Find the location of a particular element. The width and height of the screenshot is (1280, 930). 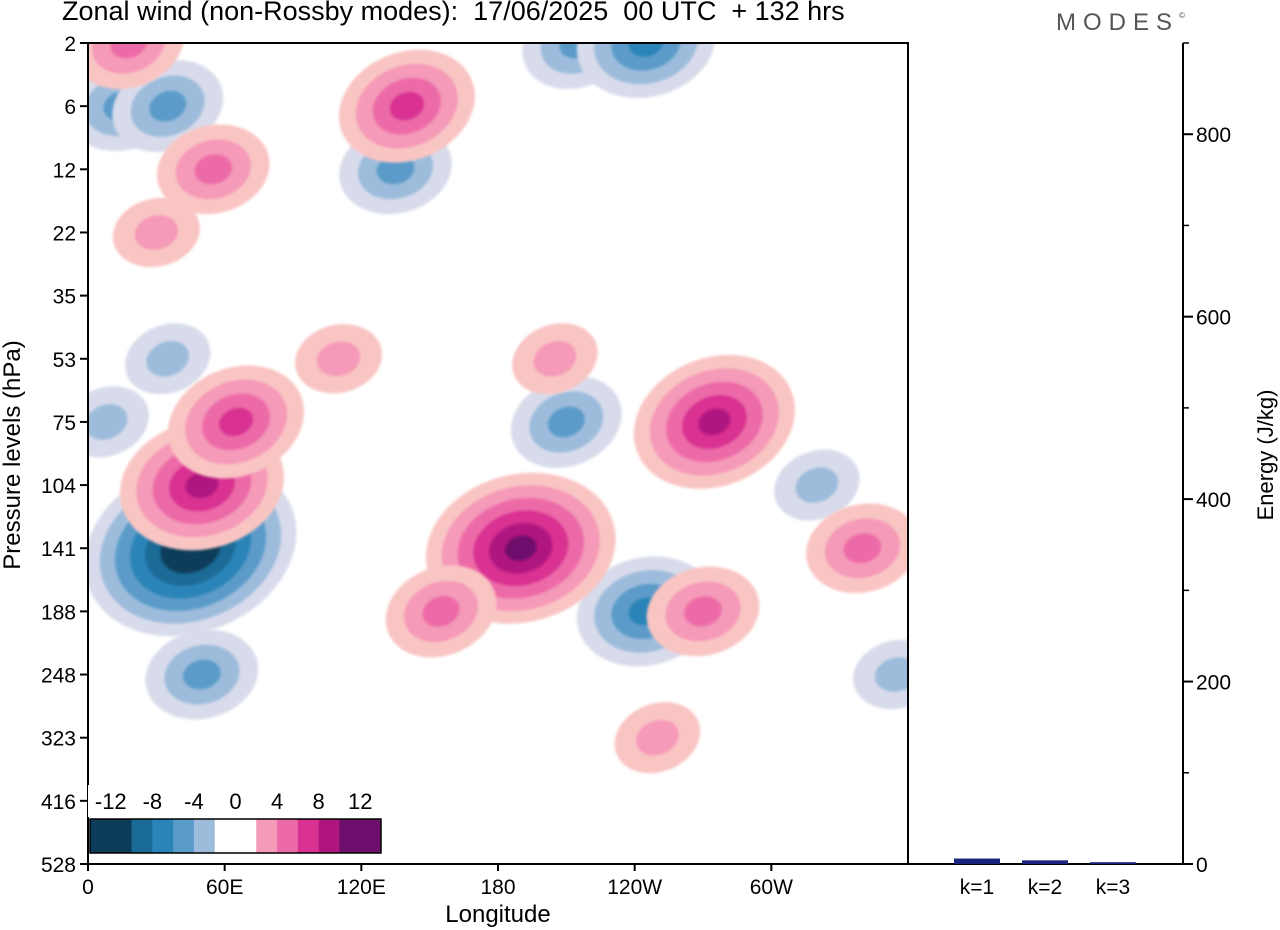

y-tick-label: 248 is located at coordinates (58, 676).